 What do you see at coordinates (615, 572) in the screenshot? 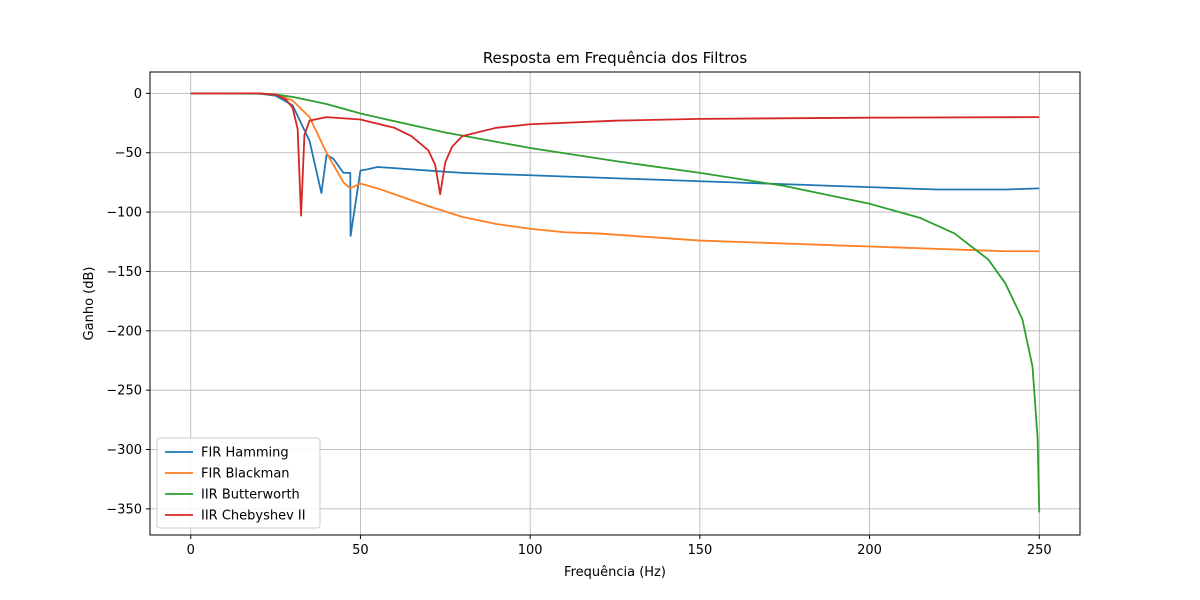
I see `x-axis-title: Frequência (Hz)` at bounding box center [615, 572].